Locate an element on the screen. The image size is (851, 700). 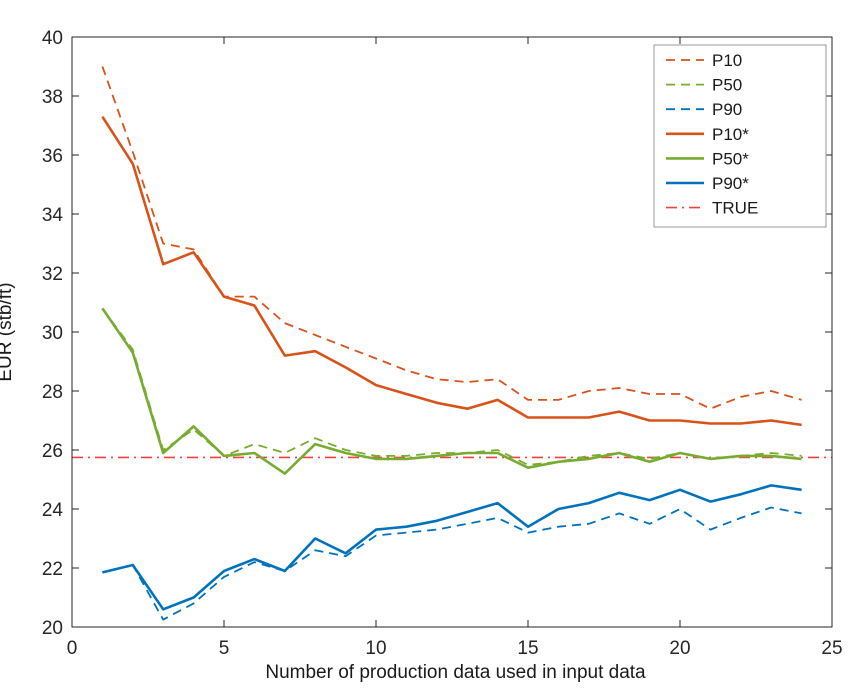
x-tick-label: 0 is located at coordinates (72, 648).